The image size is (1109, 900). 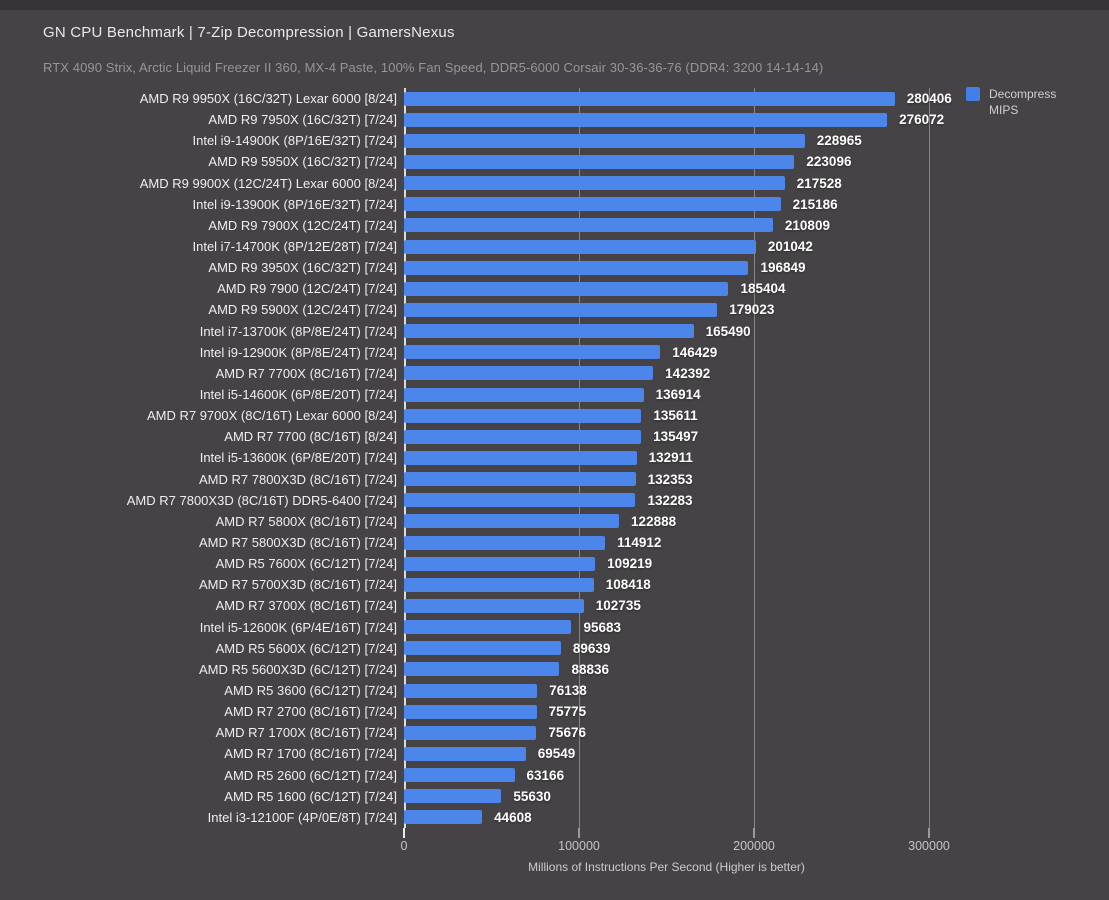 I want to click on category-label: AMD R9 5900X (12C/24T) [7/24], so click(x=302, y=310).